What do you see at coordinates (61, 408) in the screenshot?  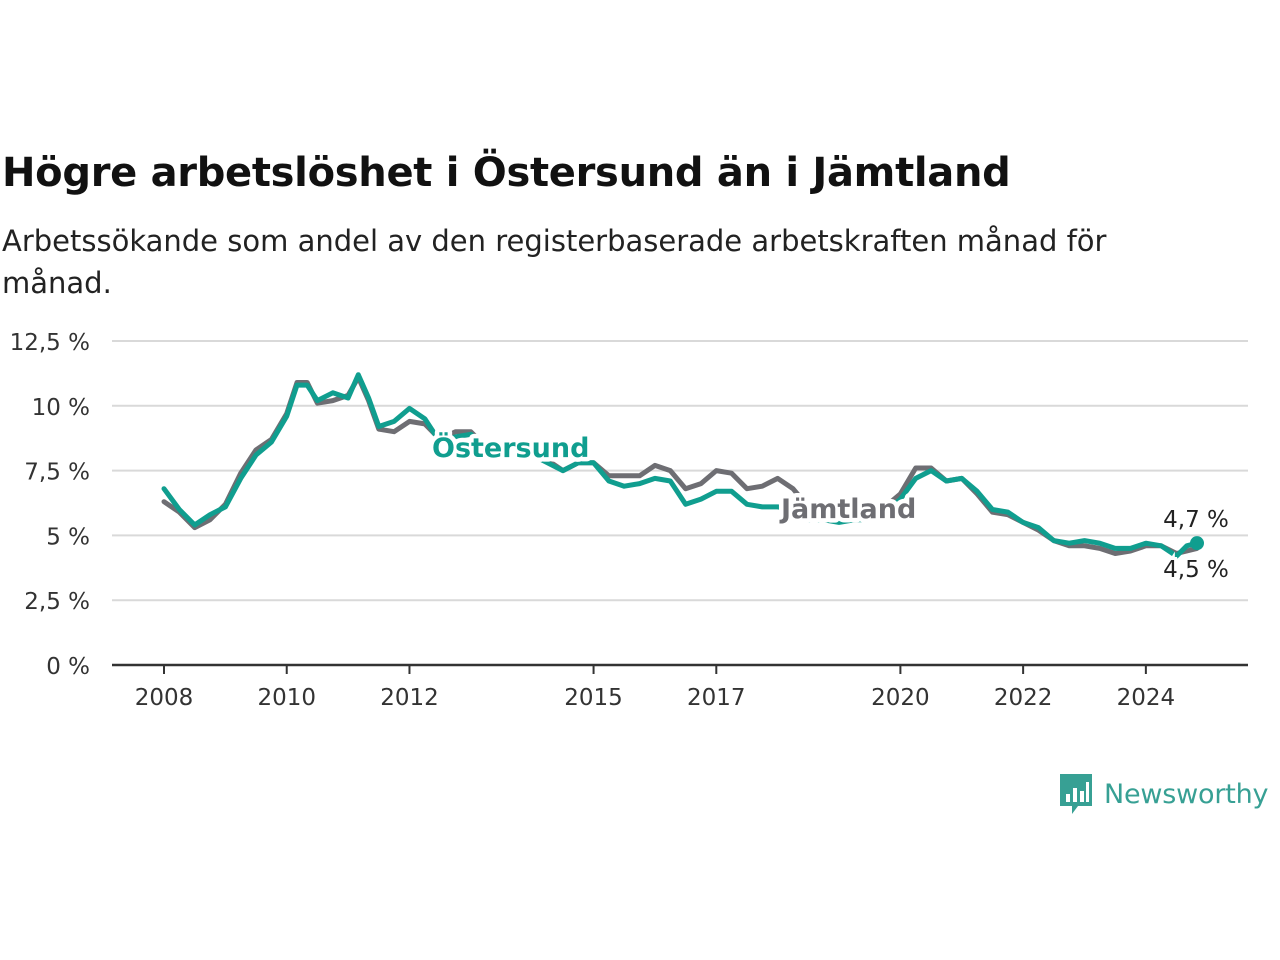 I see `y-tick-label: 10 %` at bounding box center [61, 408].